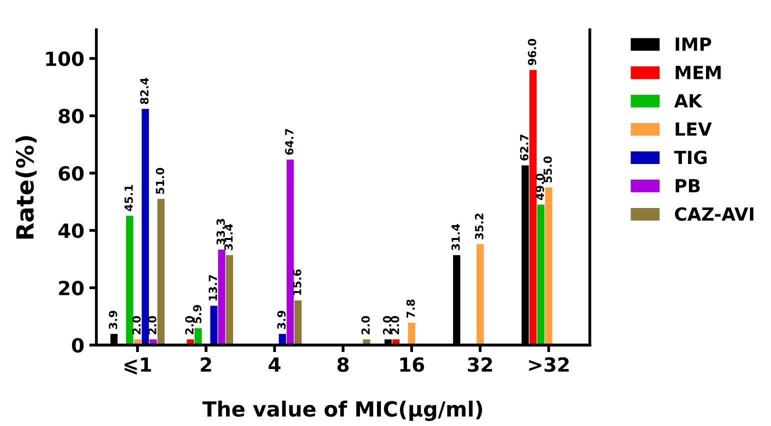 This screenshot has width=771, height=426. Describe the element at coordinates (714, 214) in the screenshot. I see `legend-label: CAZ-AVI` at that location.